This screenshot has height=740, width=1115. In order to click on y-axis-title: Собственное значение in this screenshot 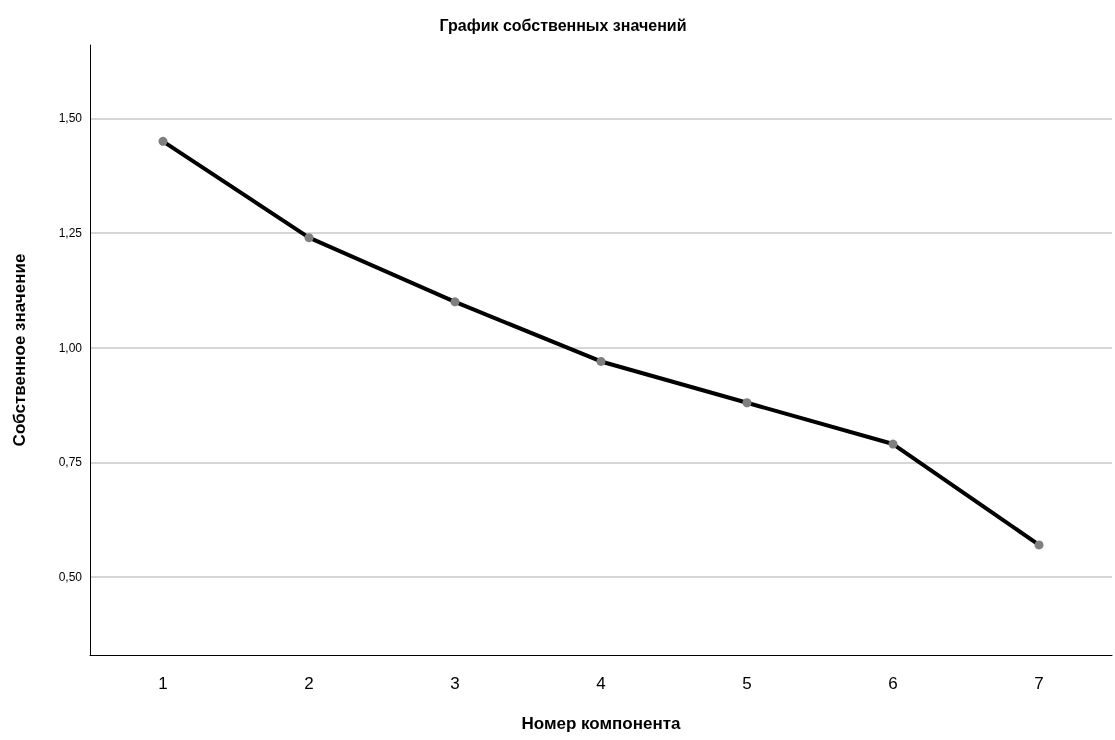, I will do `click(19, 350)`.